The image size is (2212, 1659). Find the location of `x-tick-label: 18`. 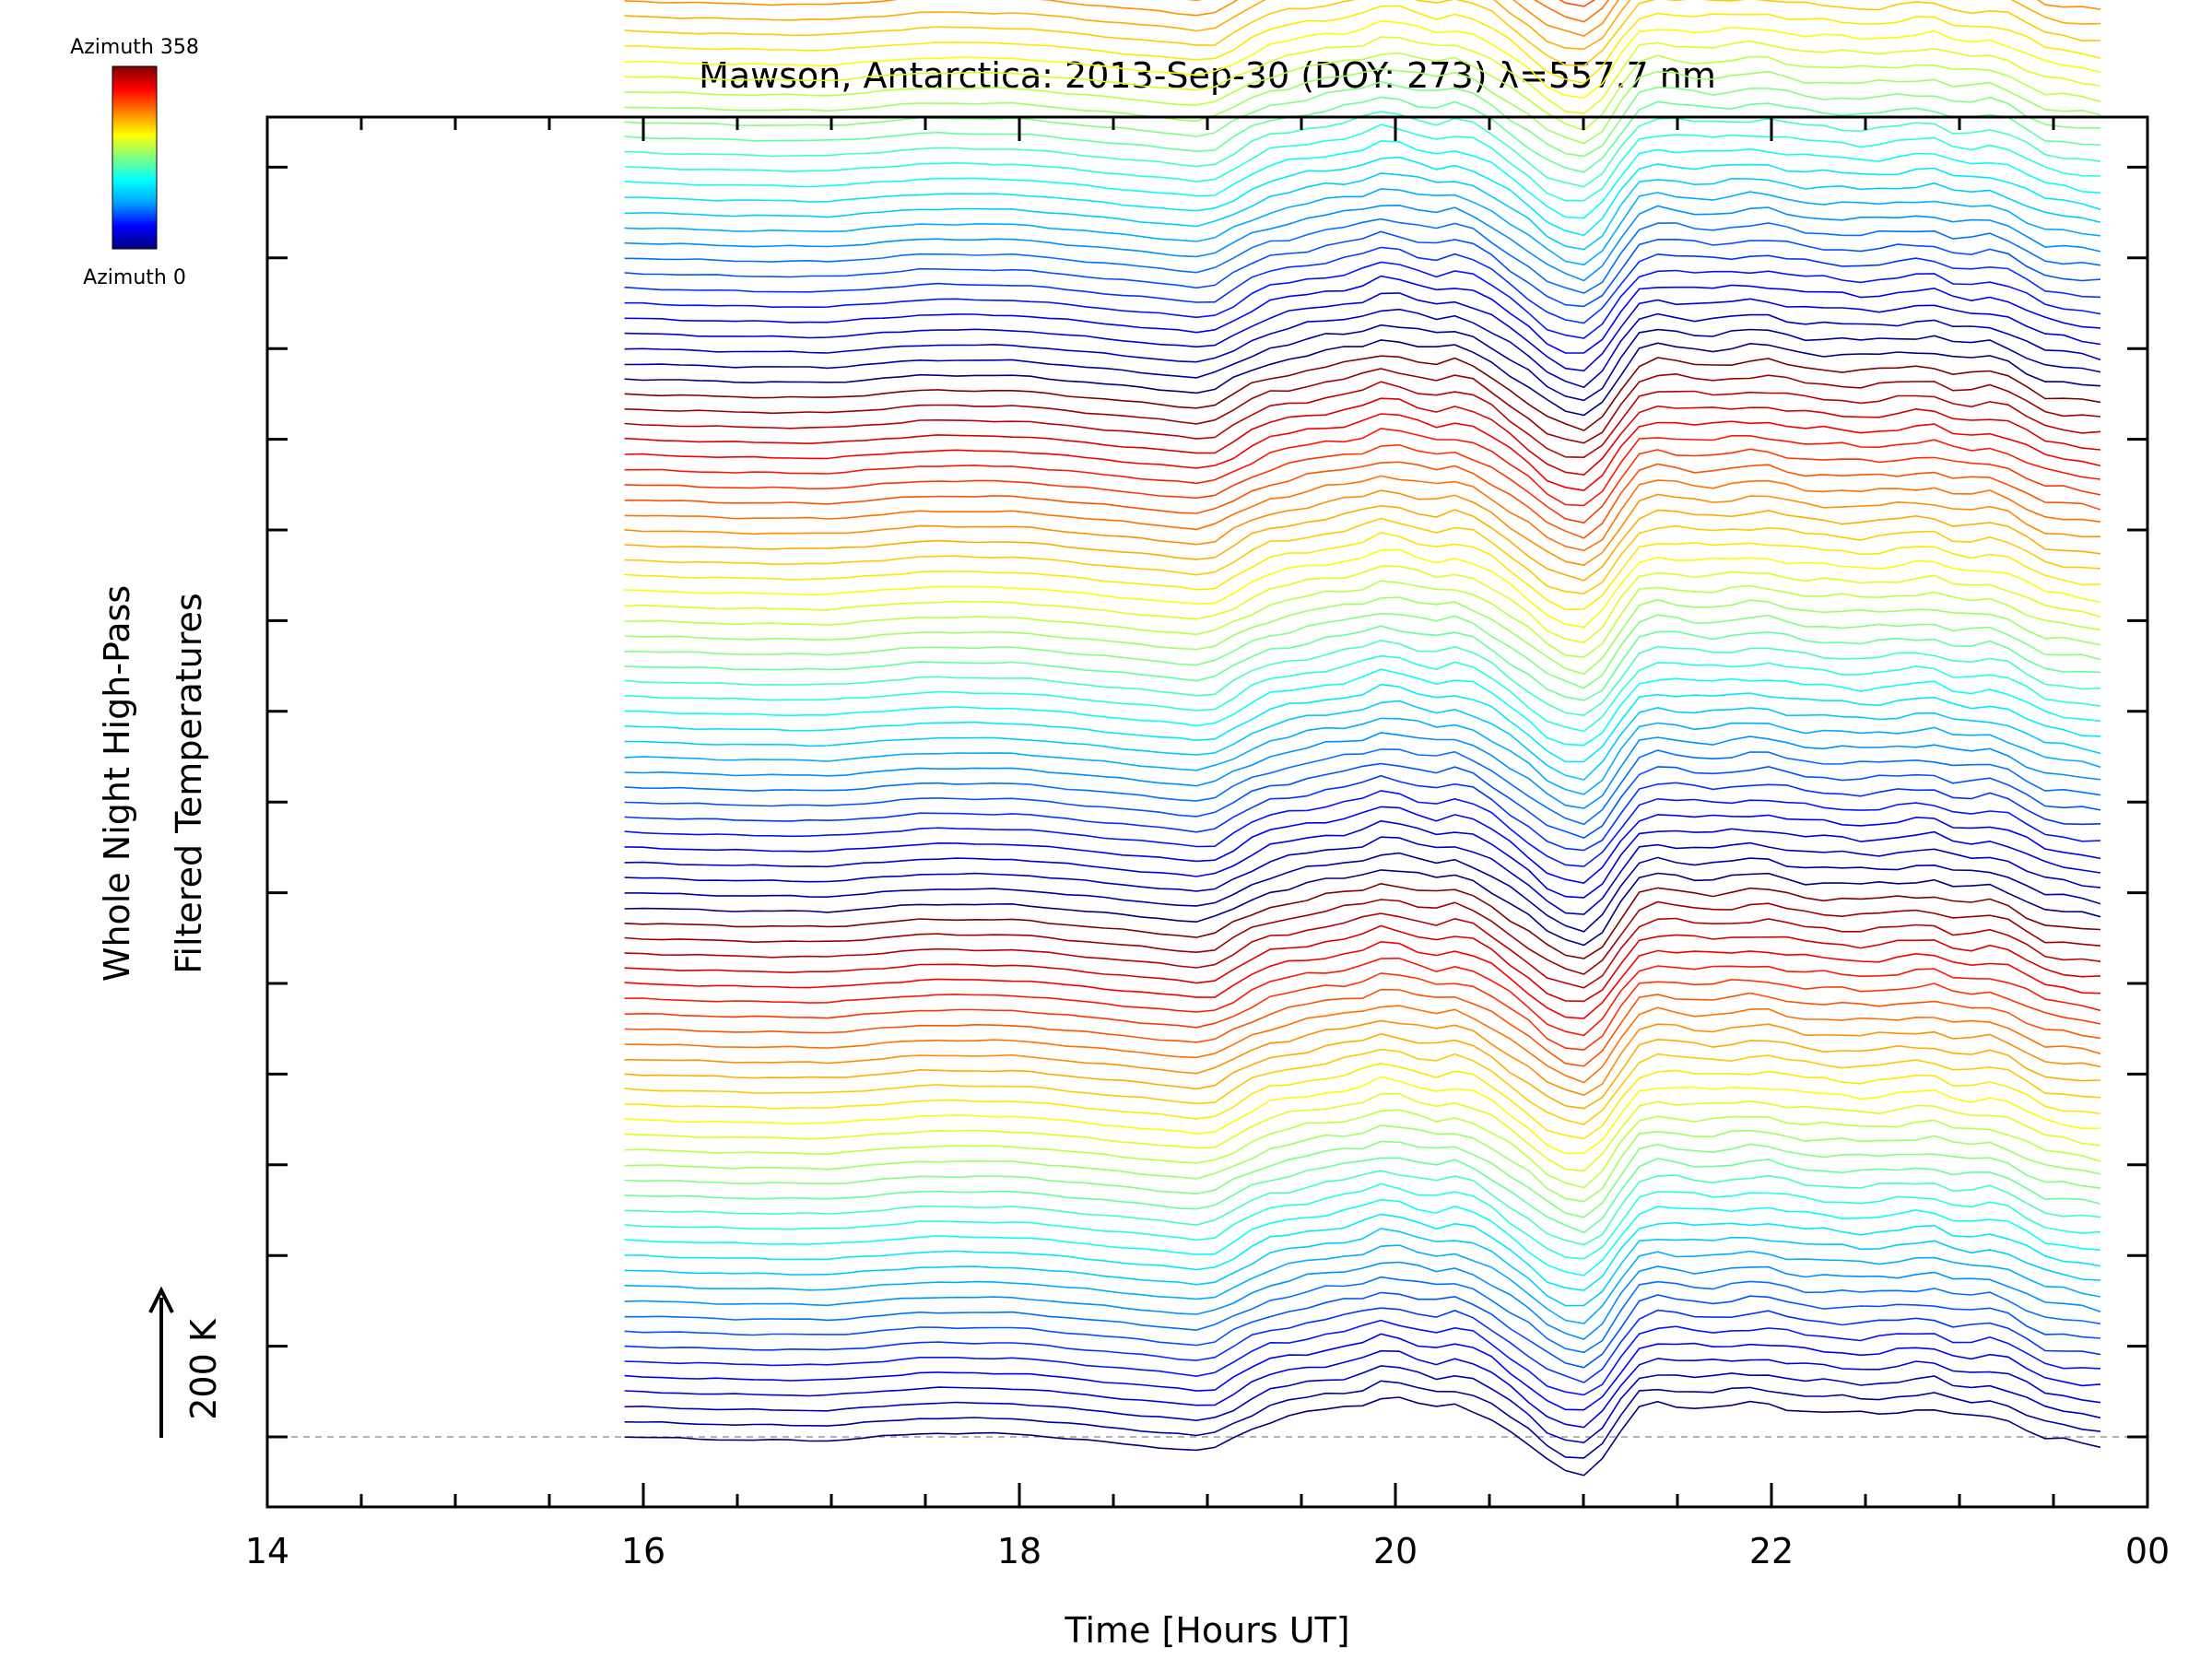

x-tick-label: 18 is located at coordinates (1019, 1551).